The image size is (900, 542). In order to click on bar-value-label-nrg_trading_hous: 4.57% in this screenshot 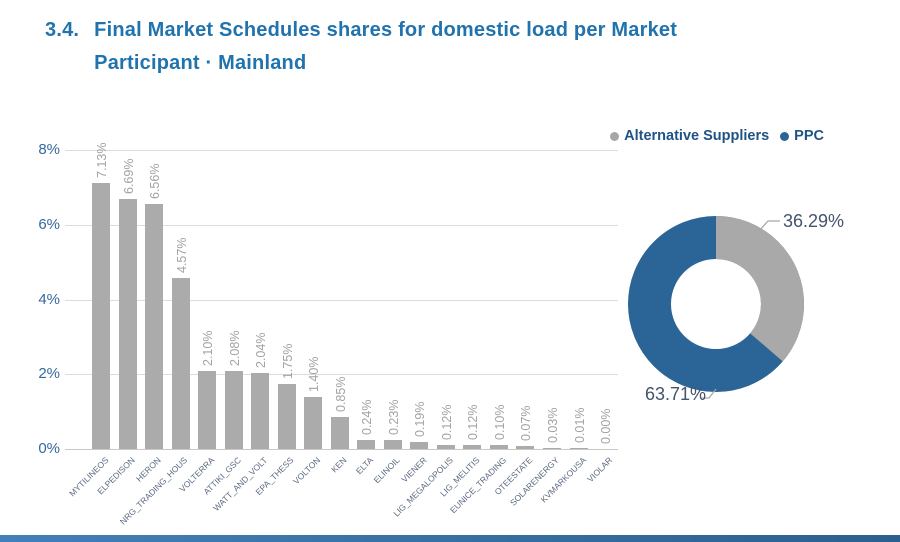, I will do `click(181, 255)`.